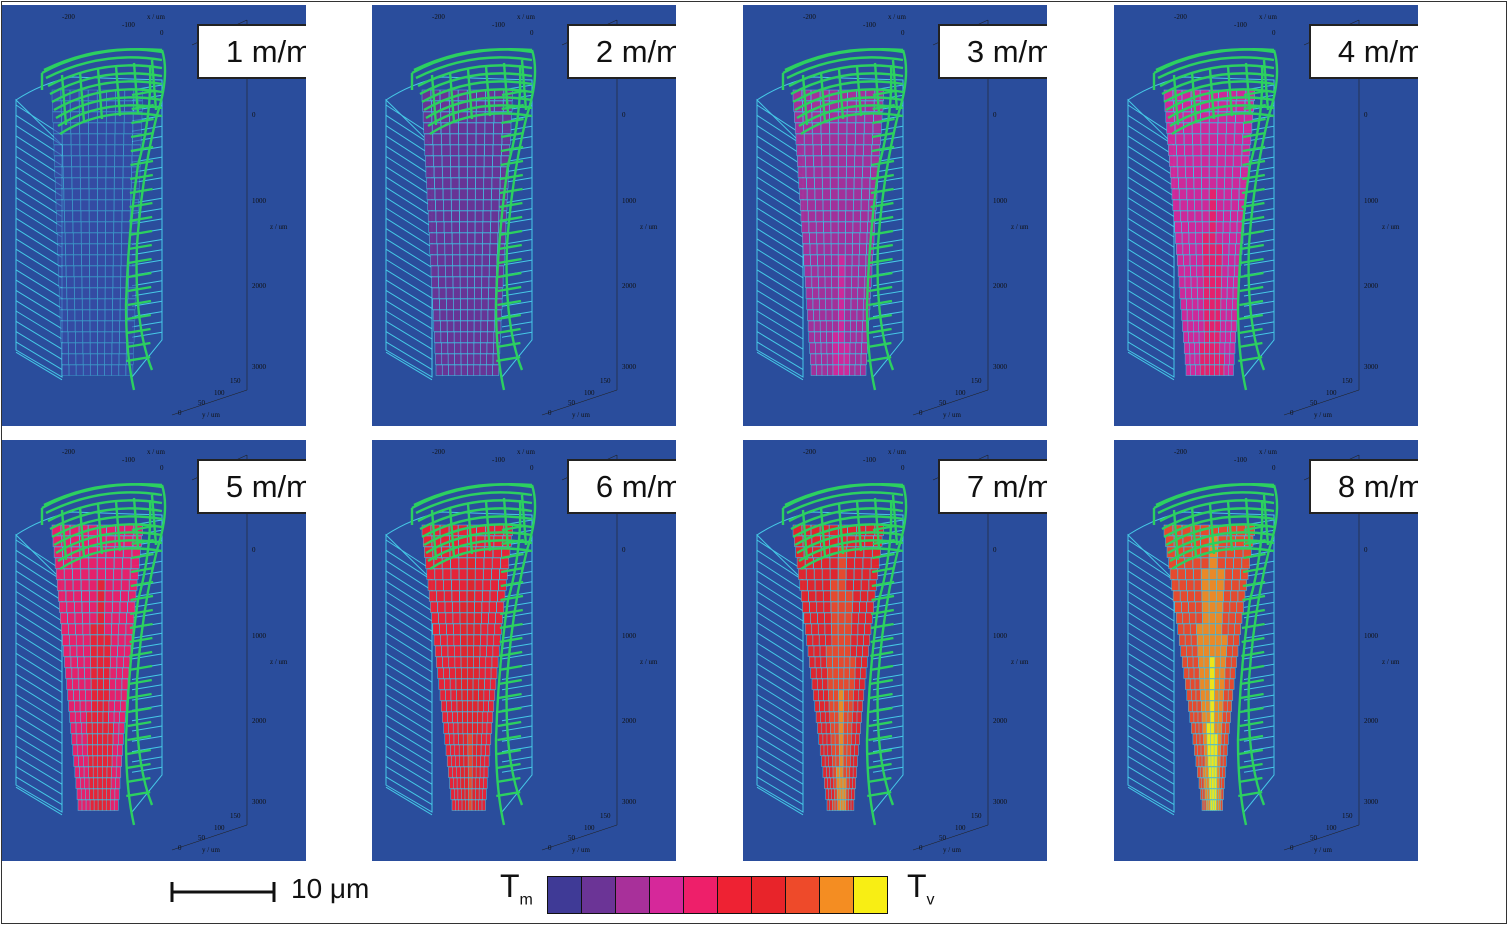 The width and height of the screenshot is (1510, 927). What do you see at coordinates (992, 486) in the screenshot?
I see `cutting-speed-label: 7 m/min` at bounding box center [992, 486].